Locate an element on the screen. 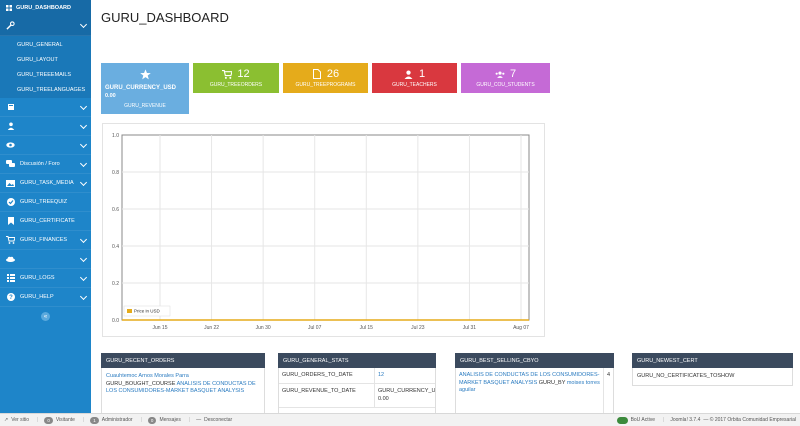 The height and width of the screenshot is (426, 800). tile-students: 7 GURU_COU_STUDENTS is located at coordinates (505, 78).